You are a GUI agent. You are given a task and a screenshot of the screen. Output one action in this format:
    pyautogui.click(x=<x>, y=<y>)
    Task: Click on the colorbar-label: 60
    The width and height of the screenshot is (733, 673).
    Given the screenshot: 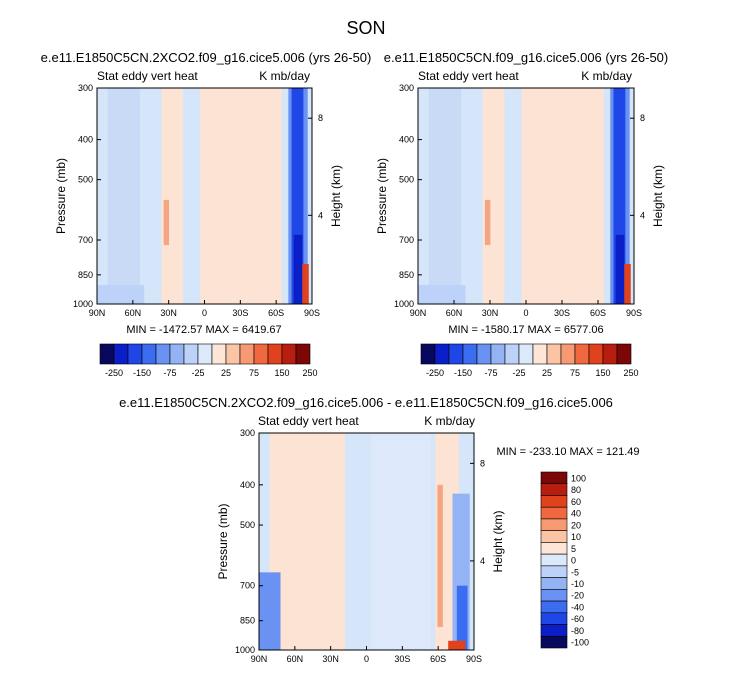 What is the action you would take?
    pyautogui.click(x=576, y=502)
    